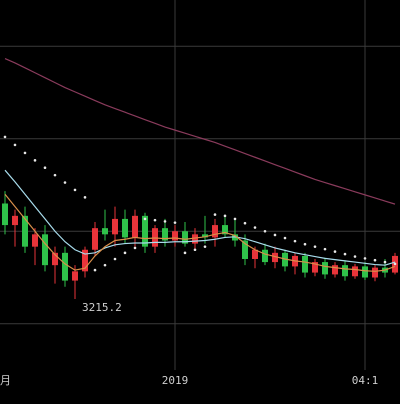 The height and width of the screenshot is (404, 400). I want to click on x-tick-label: 月, so click(5, 380).